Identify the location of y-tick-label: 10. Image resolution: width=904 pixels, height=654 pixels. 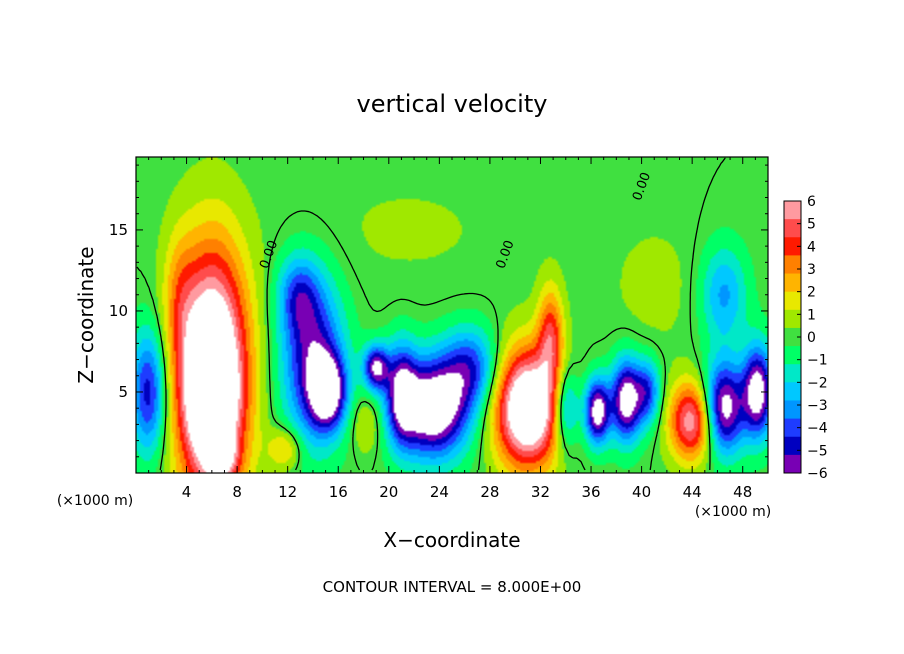
(118, 311).